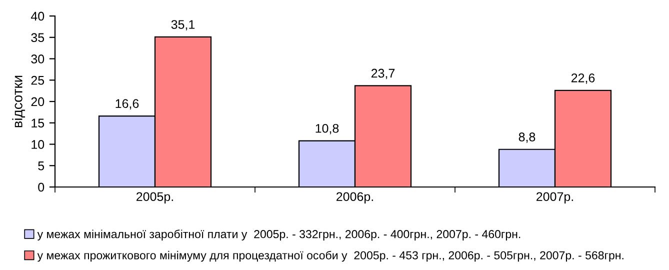  Describe the element at coordinates (183, 25) in the screenshot. I see `data-label: 35,1` at that location.